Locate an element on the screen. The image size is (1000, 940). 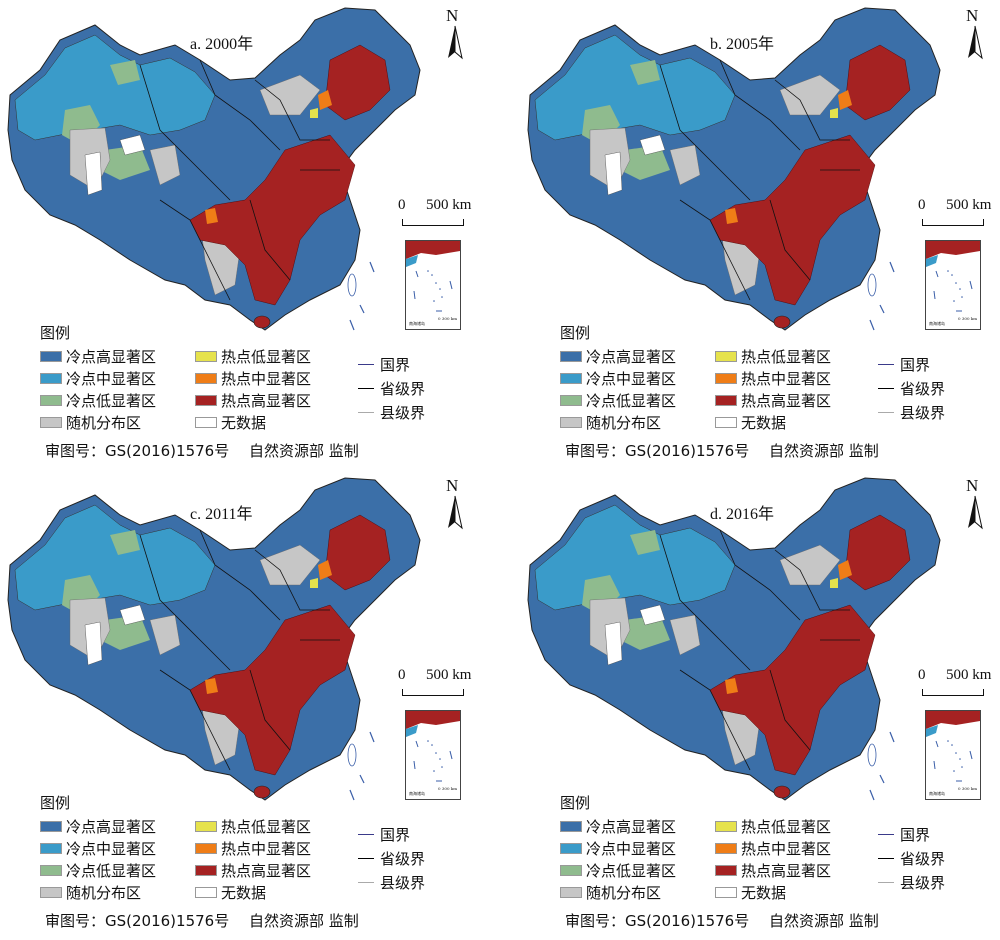
inset-scale: 0 300 km is located at coordinates (447, 788).